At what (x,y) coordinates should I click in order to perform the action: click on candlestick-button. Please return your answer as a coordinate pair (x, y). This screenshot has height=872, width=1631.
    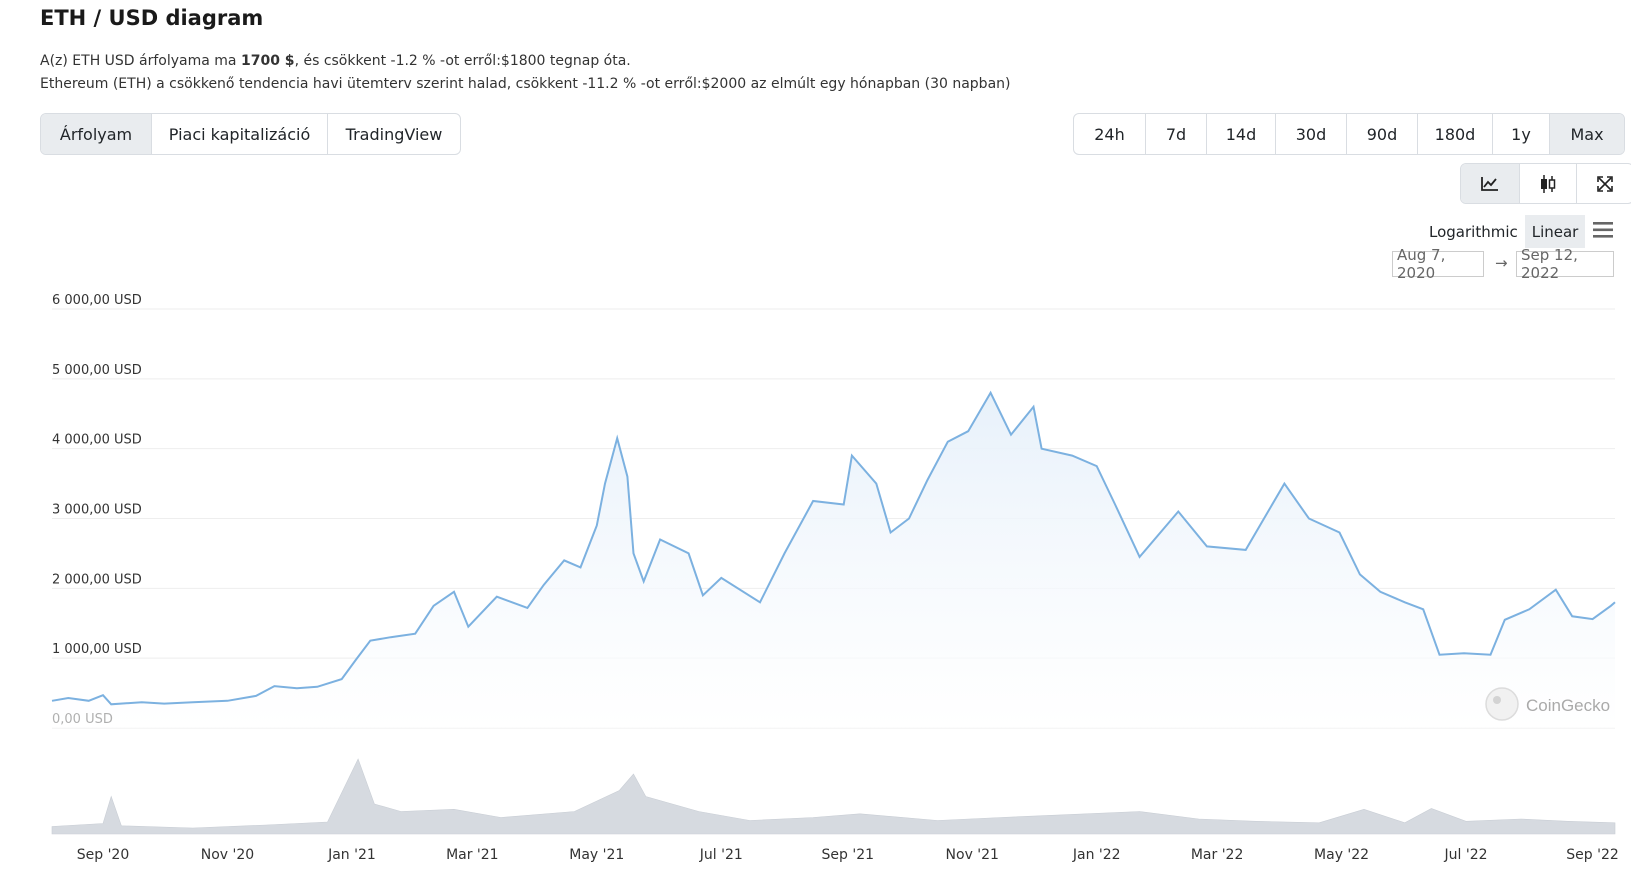
    Looking at the image, I should click on (1547, 183).